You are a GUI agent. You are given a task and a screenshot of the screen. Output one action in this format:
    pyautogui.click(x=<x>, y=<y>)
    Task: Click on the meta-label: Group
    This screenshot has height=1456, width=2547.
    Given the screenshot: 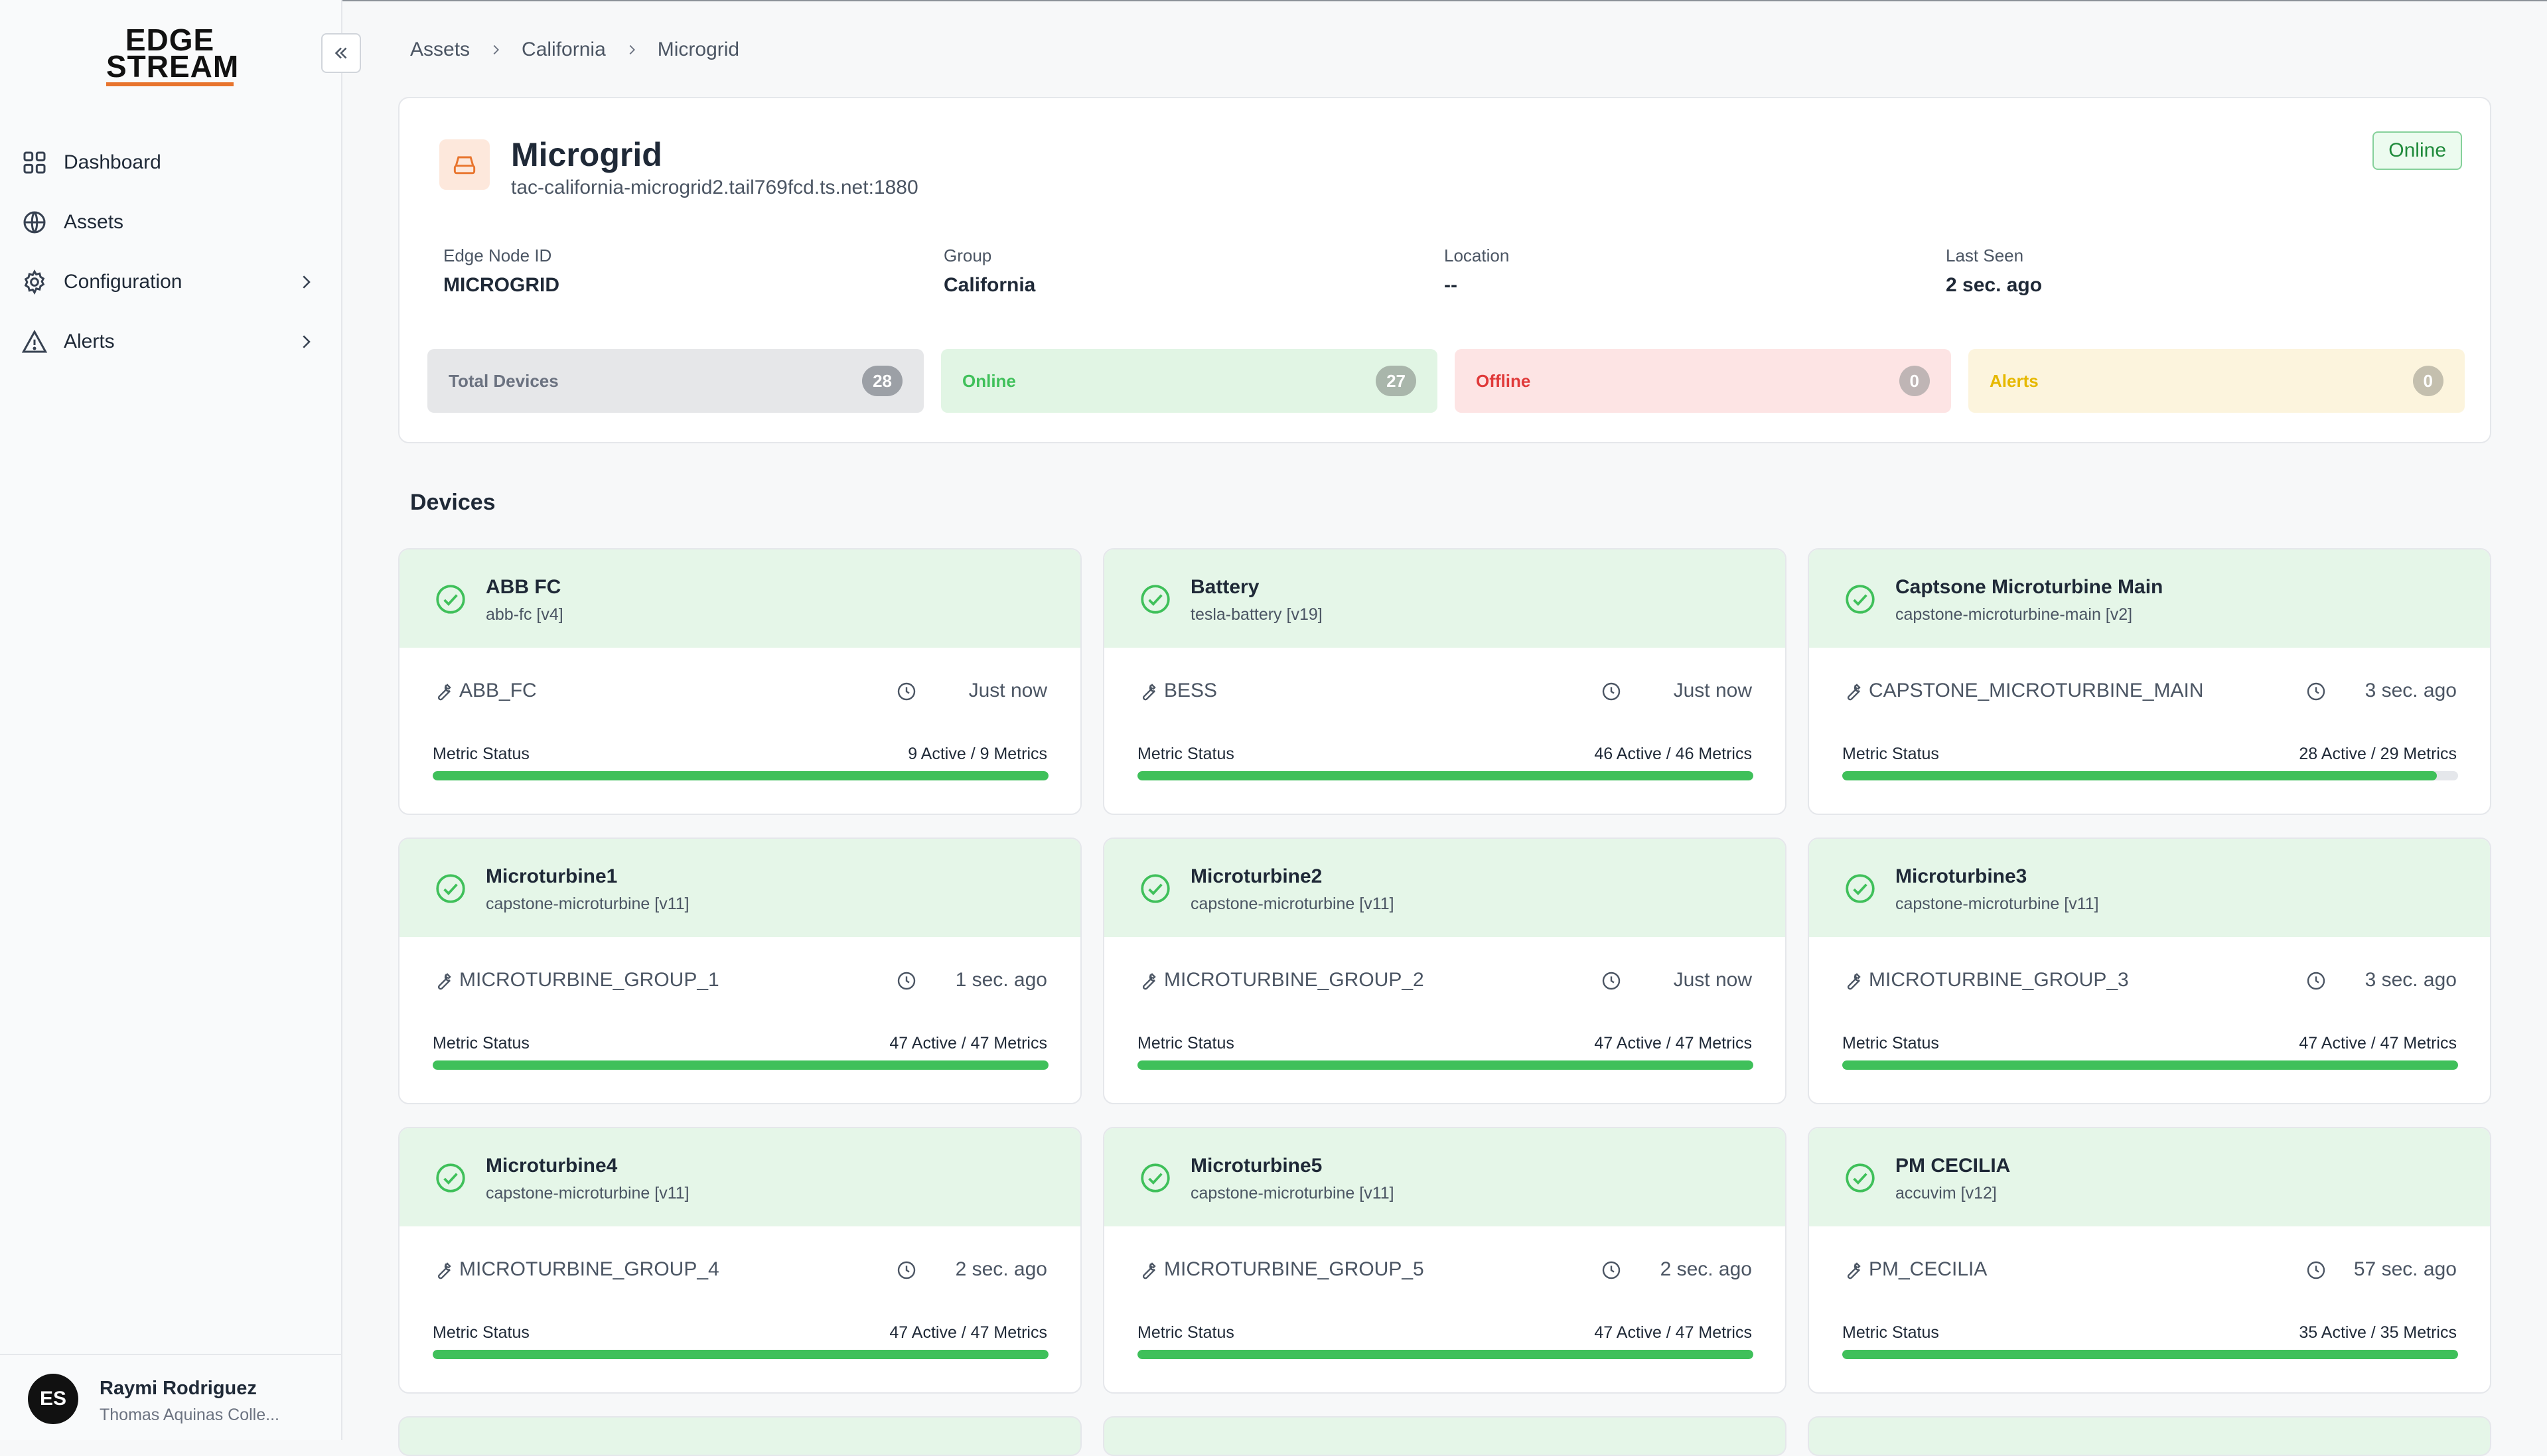 What is the action you would take?
    pyautogui.click(x=968, y=255)
    